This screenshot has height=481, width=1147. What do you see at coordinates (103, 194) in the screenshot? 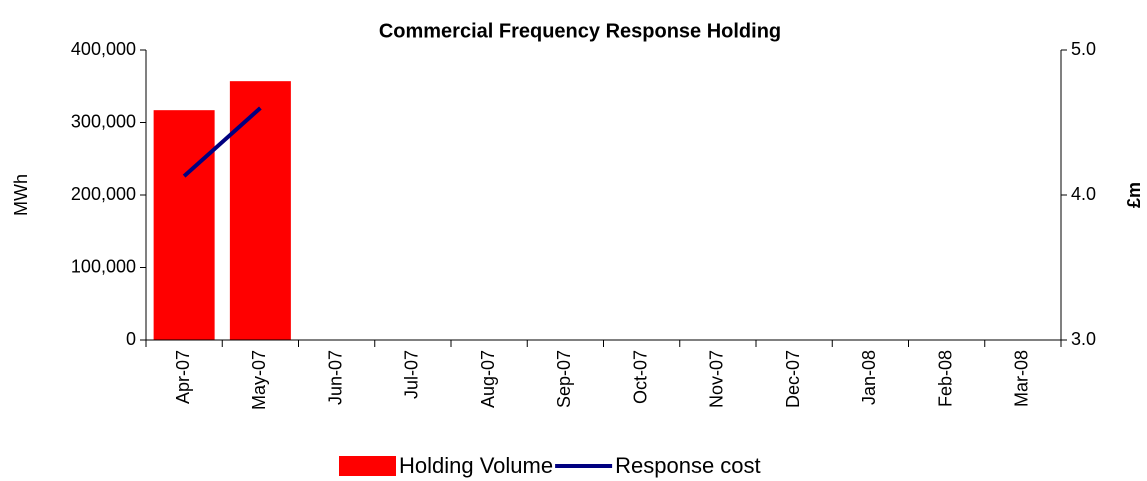
I see `y-tick-label: 200,000` at bounding box center [103, 194].